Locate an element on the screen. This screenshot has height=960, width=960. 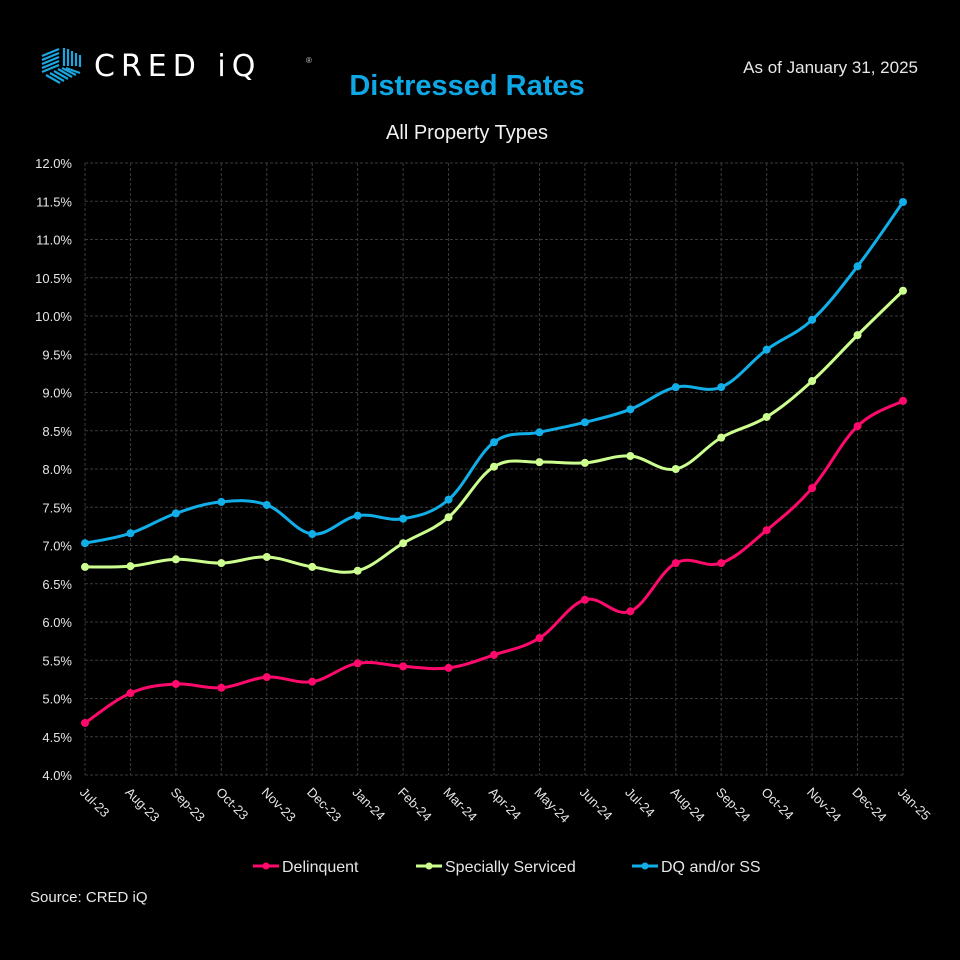
x-tick-label: Aug-24 is located at coordinates (688, 805).